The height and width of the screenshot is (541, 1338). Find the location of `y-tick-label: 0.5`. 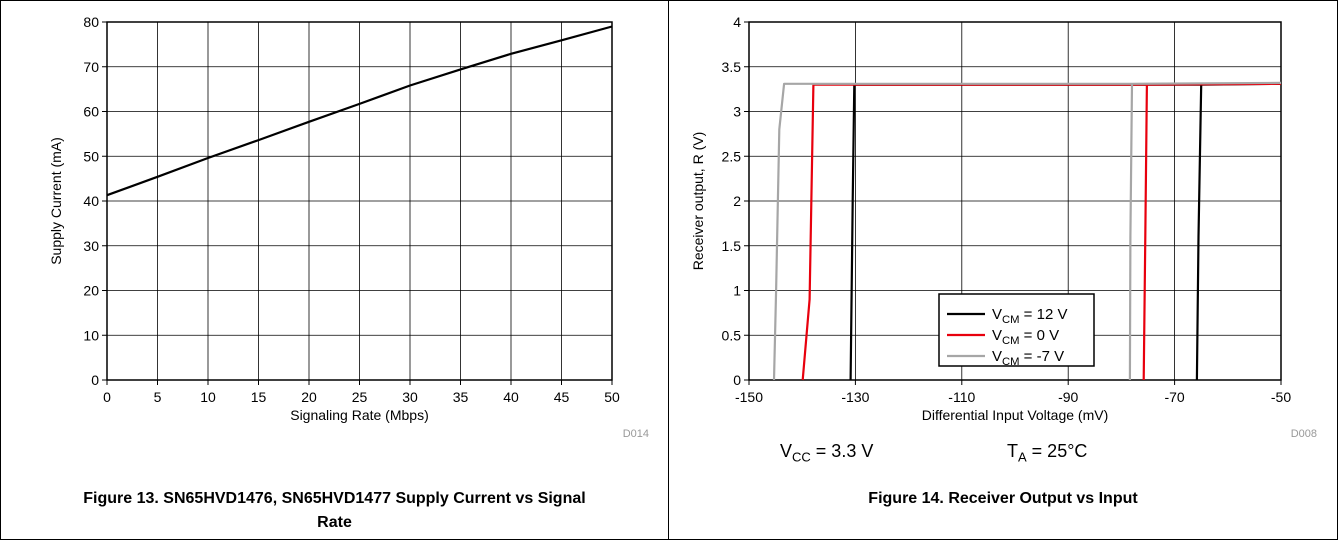

y-tick-label: 0.5 is located at coordinates (732, 335).